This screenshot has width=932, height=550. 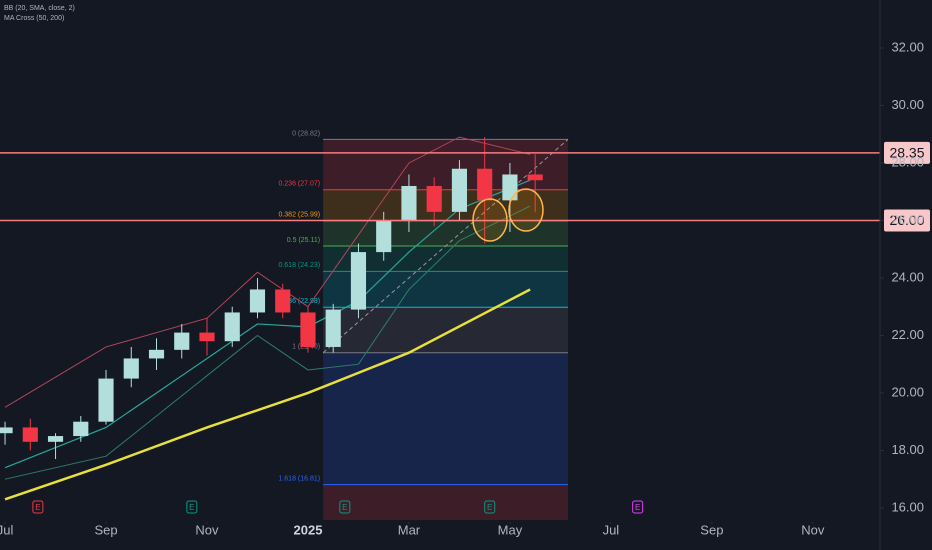 I want to click on fib-trend, so click(x=445, y=246).